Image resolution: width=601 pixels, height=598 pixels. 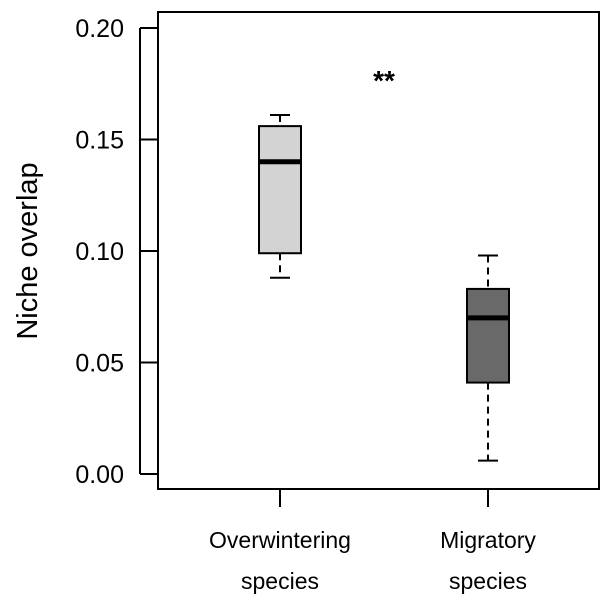 I want to click on y-tick-label: 0.10, so click(x=99, y=252).